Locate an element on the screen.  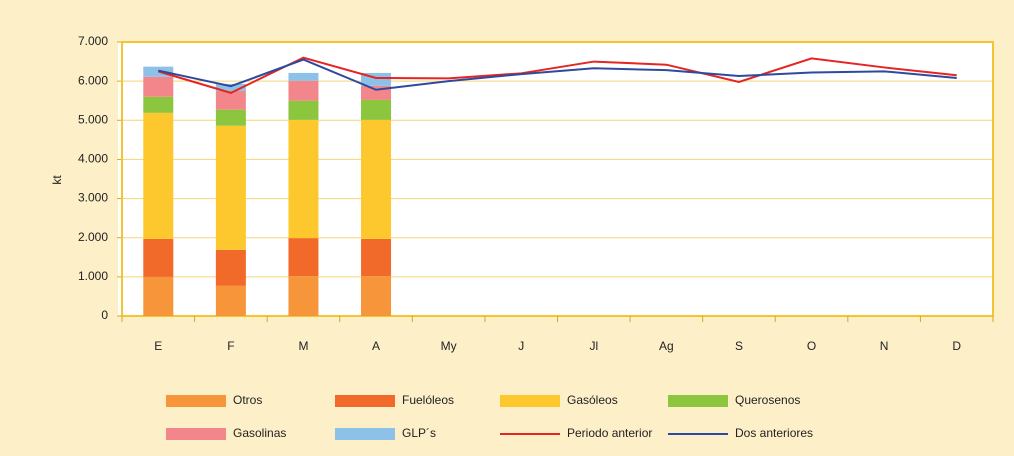
x-tick-label: Jl is located at coordinates (593, 346).